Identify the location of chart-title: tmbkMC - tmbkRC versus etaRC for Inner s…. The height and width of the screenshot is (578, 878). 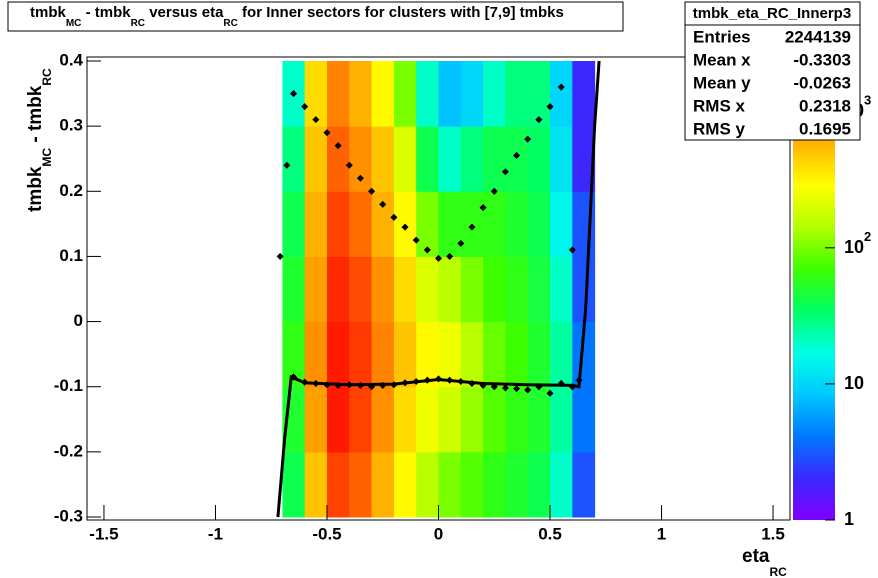
(297, 16).